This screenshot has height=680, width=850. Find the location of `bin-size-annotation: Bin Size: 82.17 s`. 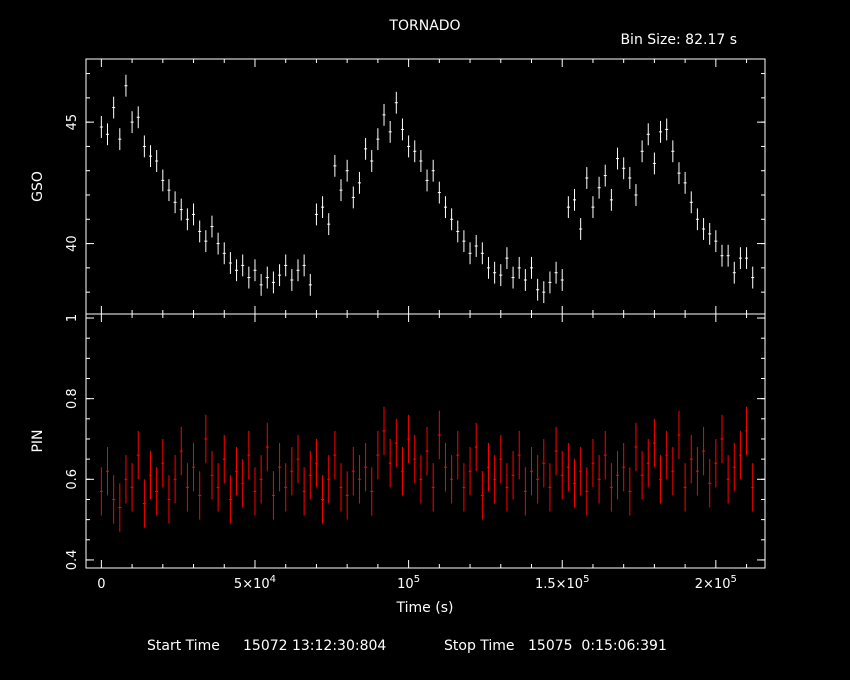

bin-size-annotation: Bin Size: 82.17 s is located at coordinates (678, 40).